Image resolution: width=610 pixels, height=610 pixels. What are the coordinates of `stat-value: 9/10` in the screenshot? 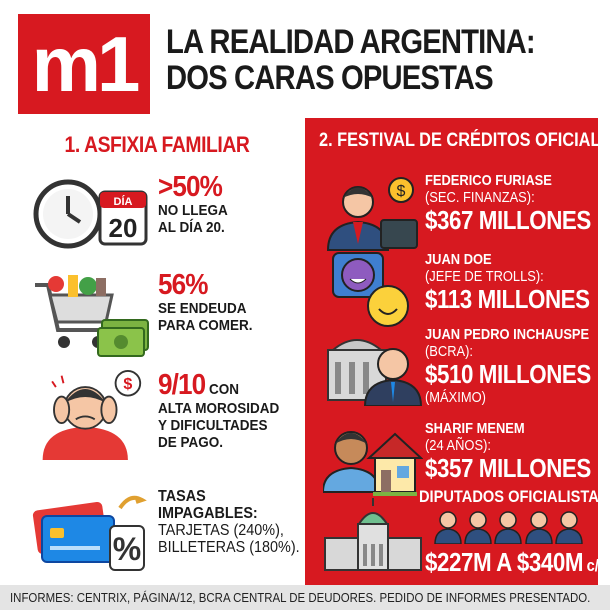 It's located at (182, 385).